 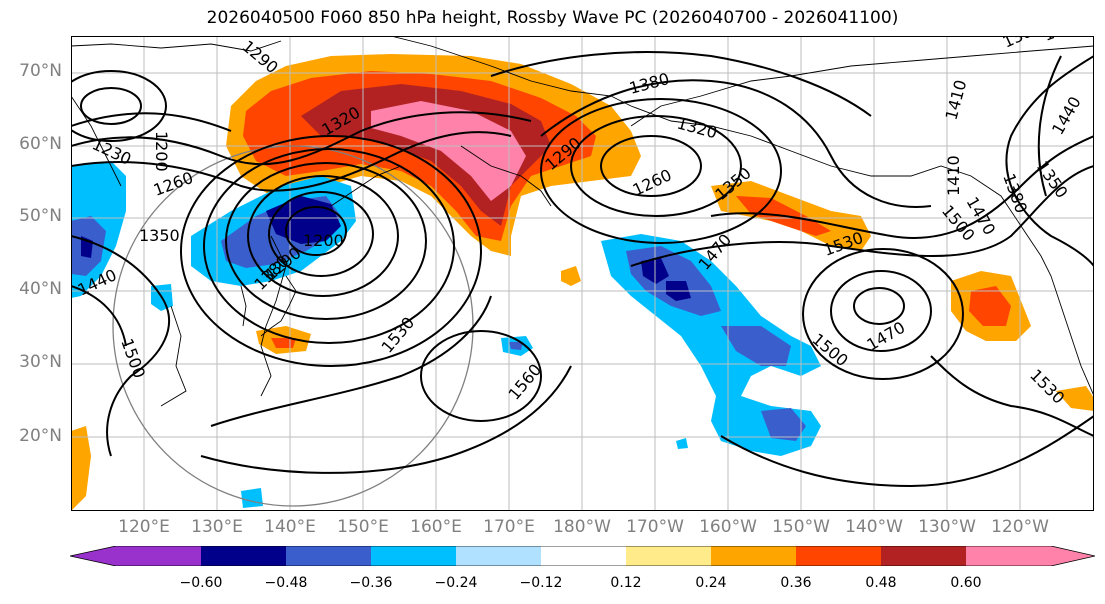 I want to click on lon-label-160w: 160°W, so click(x=728, y=527).